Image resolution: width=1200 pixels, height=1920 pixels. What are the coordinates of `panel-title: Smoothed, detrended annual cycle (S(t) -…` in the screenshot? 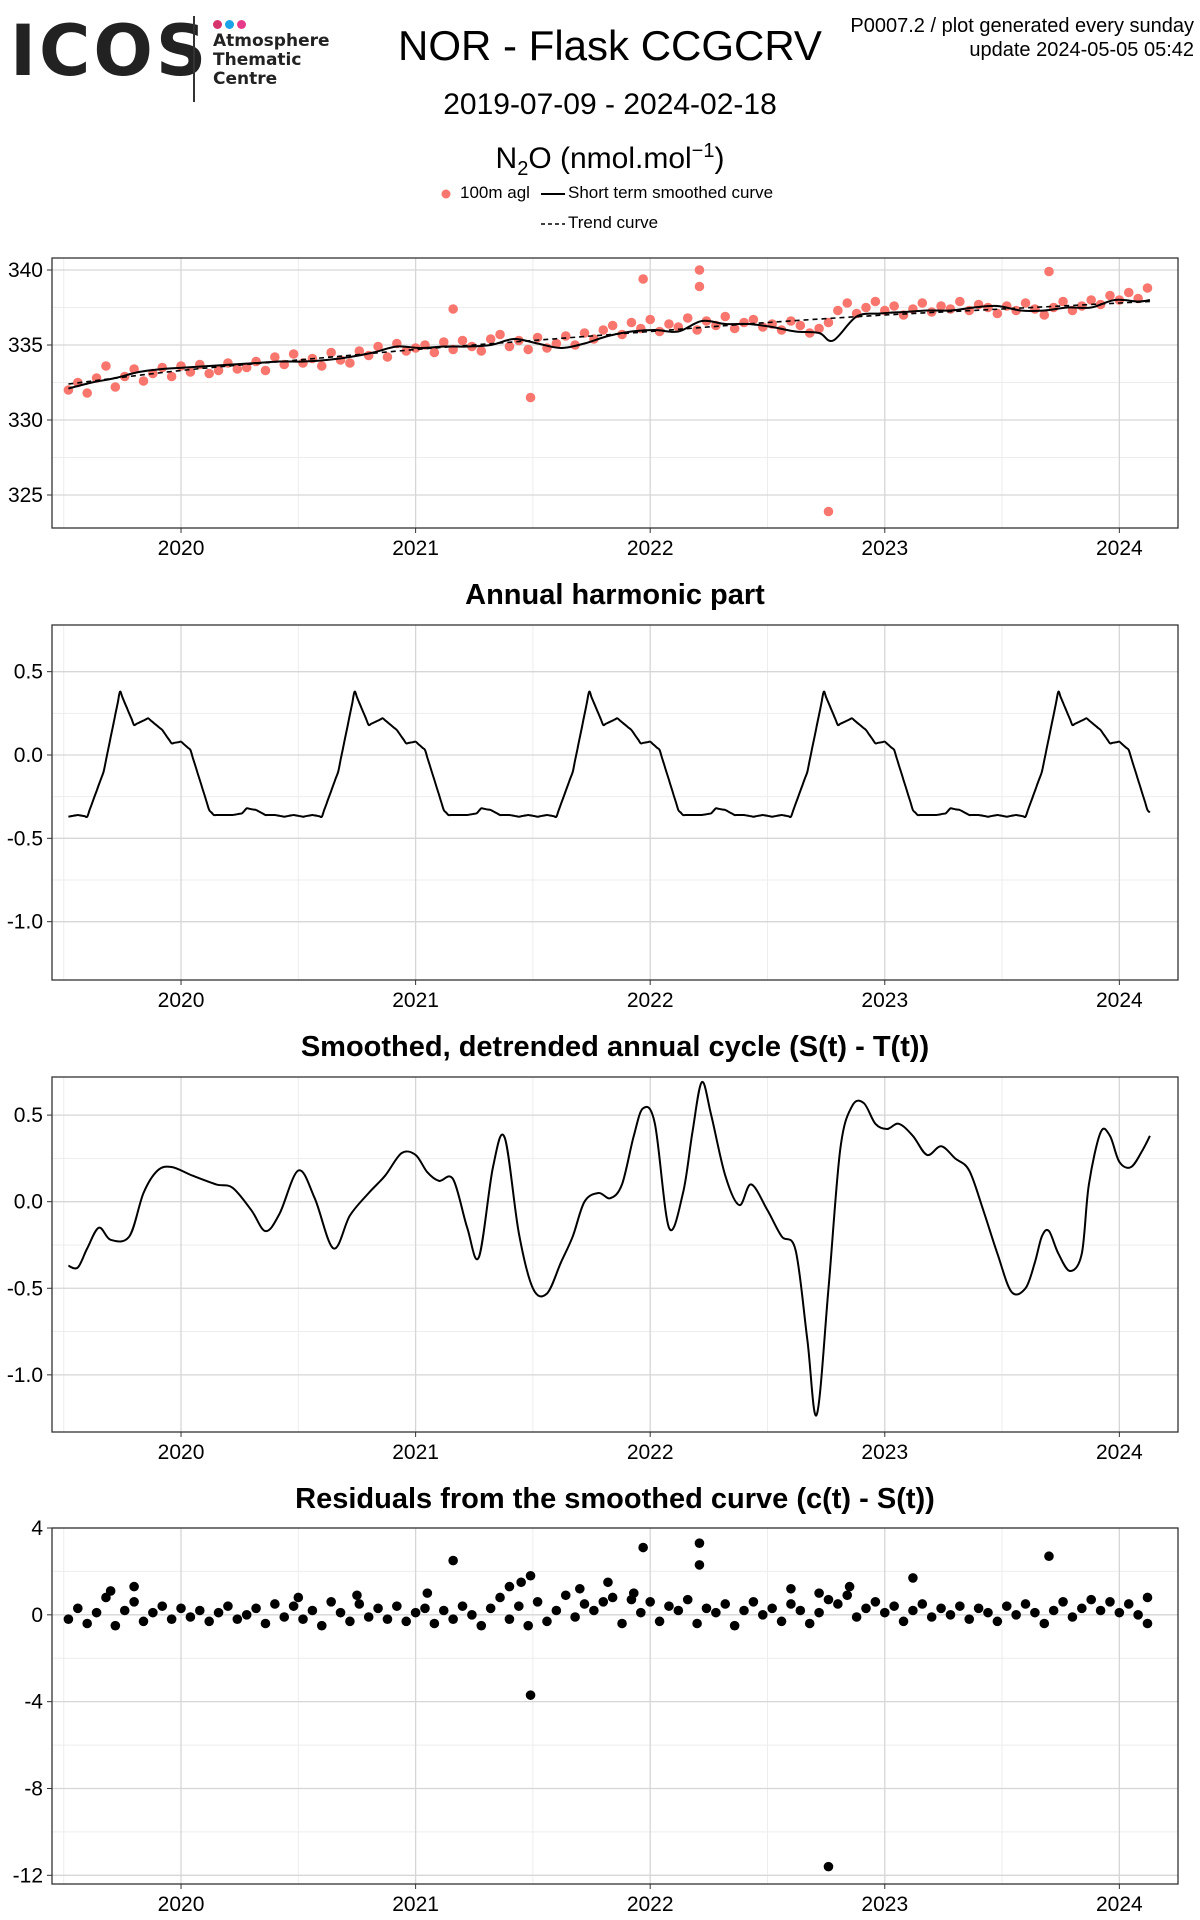 It's located at (615, 1047).